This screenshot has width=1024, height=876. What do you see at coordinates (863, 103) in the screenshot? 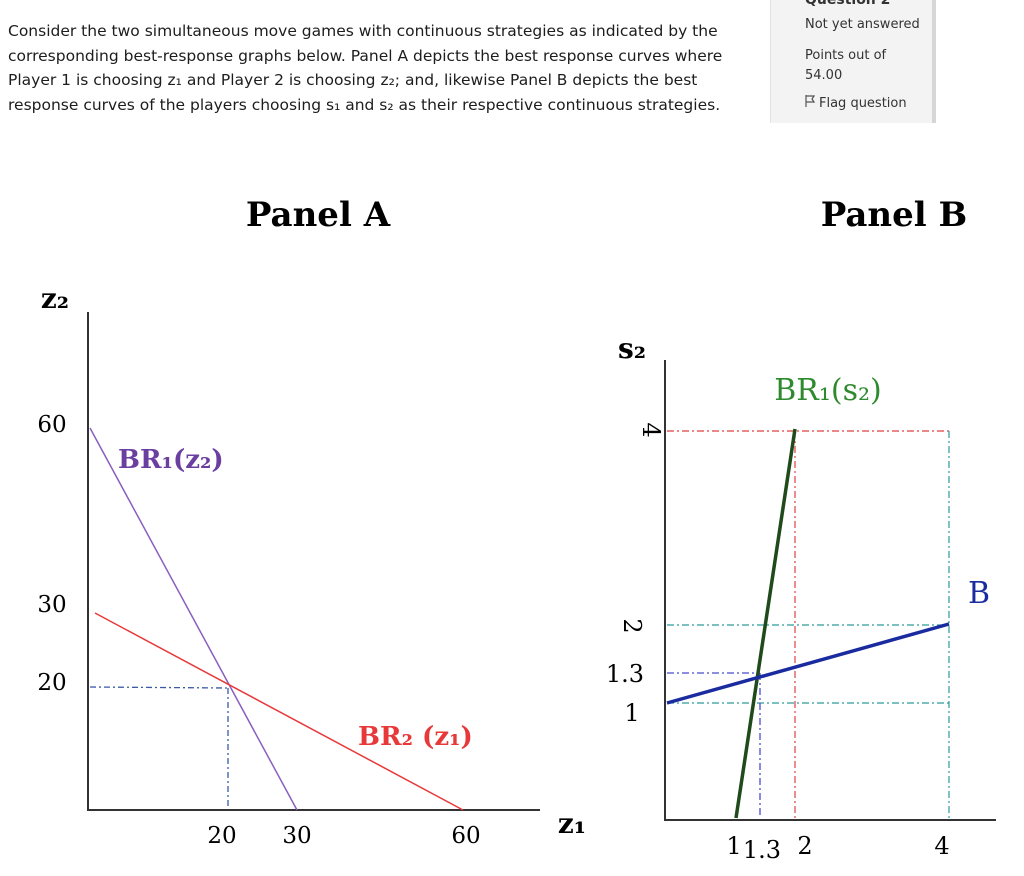
I see `flag-question-label: Flag question` at bounding box center [863, 103].